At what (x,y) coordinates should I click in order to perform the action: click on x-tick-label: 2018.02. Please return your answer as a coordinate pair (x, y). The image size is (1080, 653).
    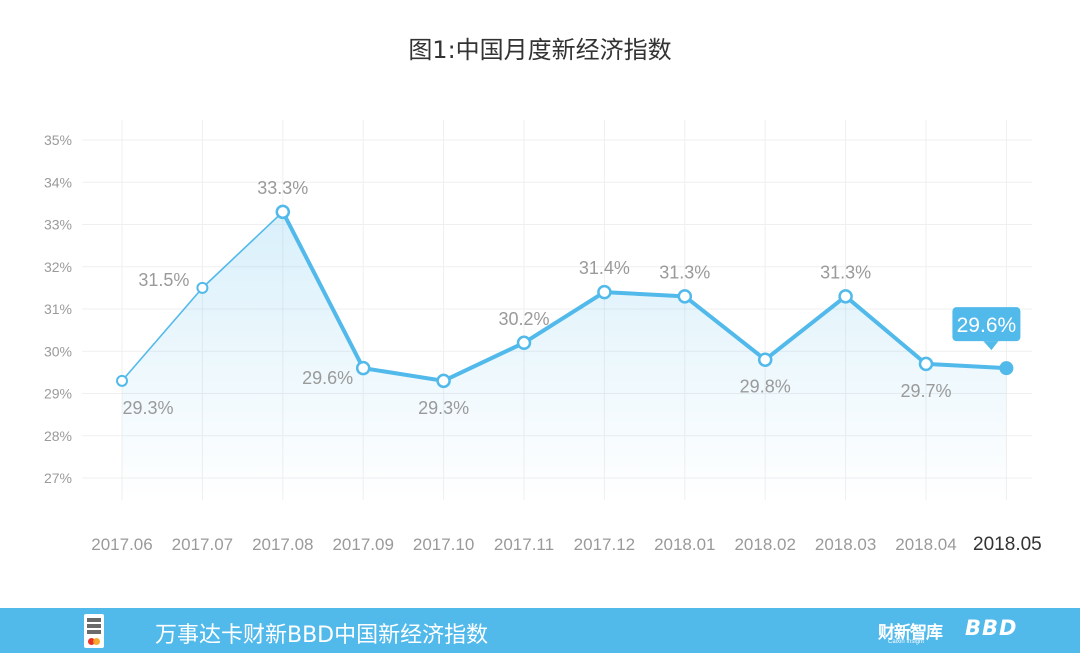
    Looking at the image, I should click on (764, 544).